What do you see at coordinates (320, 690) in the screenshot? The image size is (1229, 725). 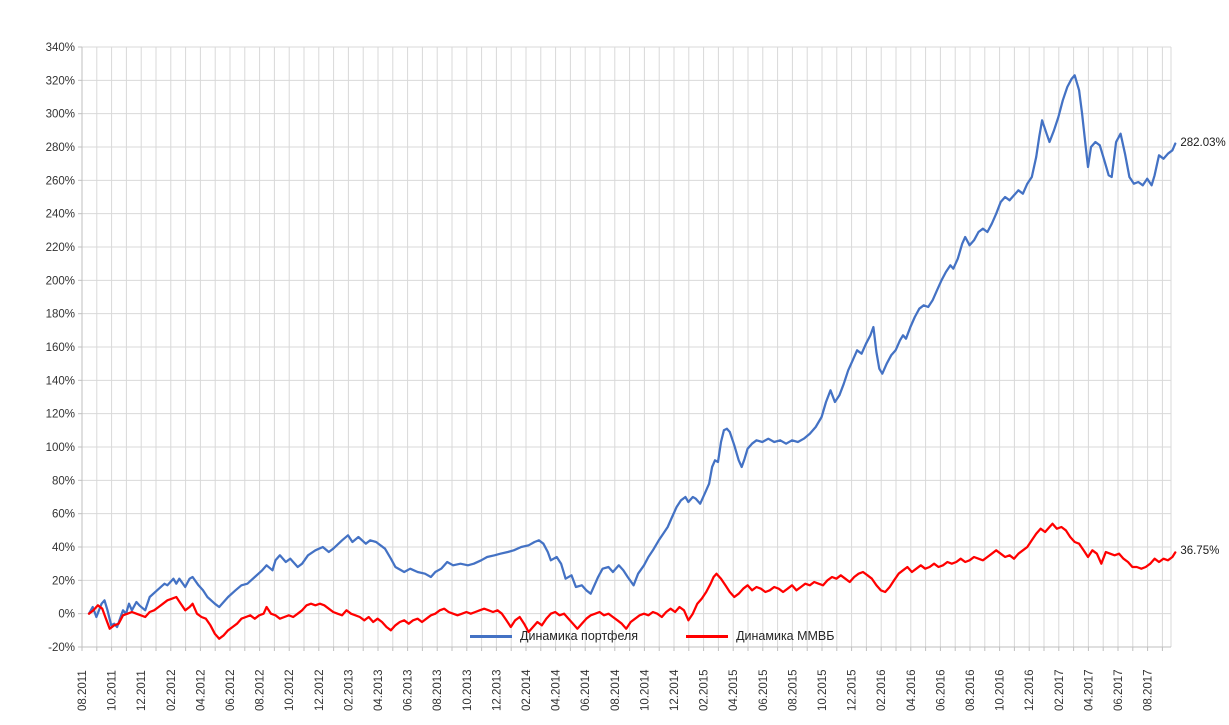 I see `x-axis-tick-label: 12.2012` at bounding box center [320, 690].